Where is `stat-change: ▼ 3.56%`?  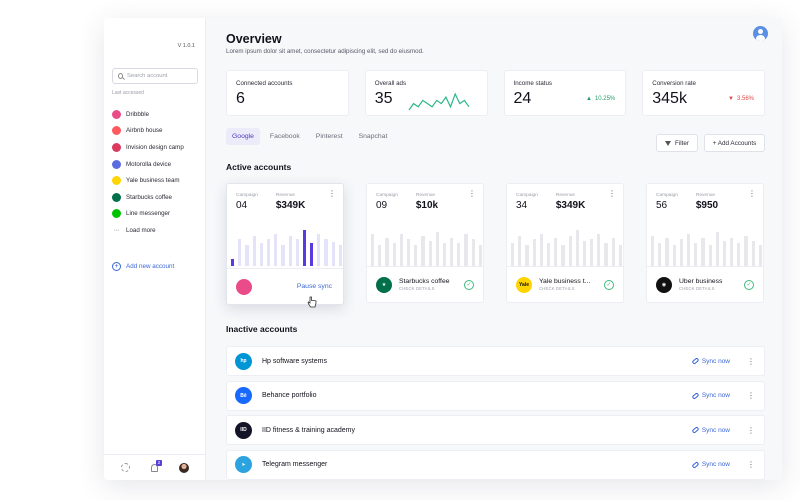
stat-change: ▼ 3.56% is located at coordinates (741, 99).